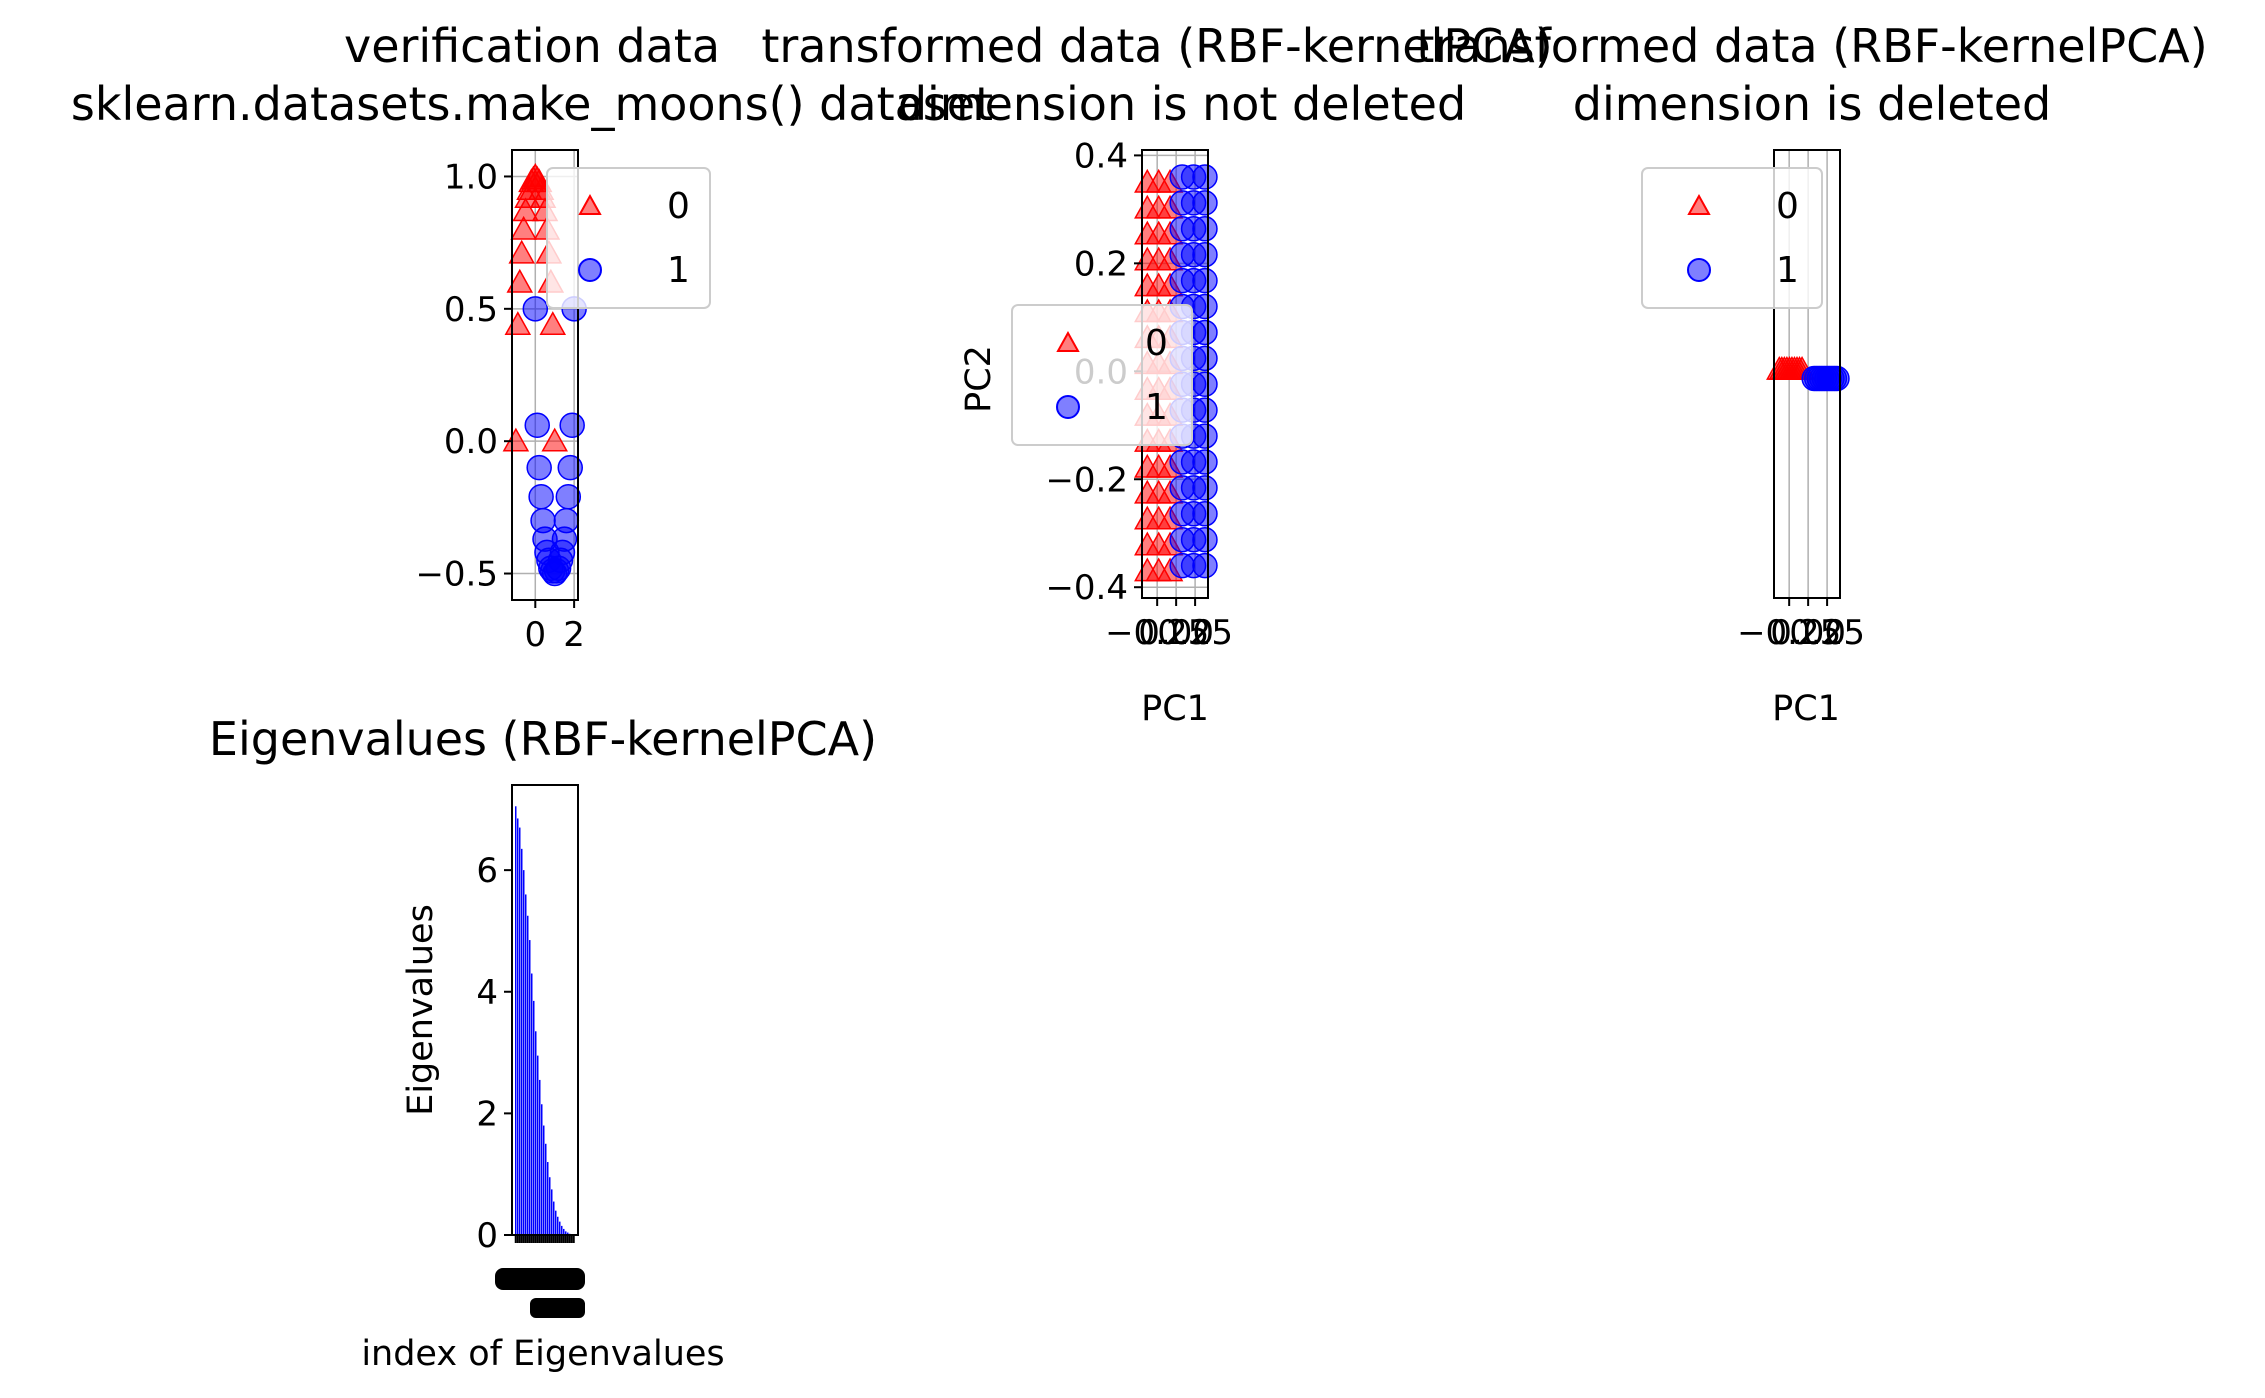 This screenshot has width=2265, height=1398. Describe the element at coordinates (545, 375) in the screenshot. I see `subplot1-axes-frame` at that location.